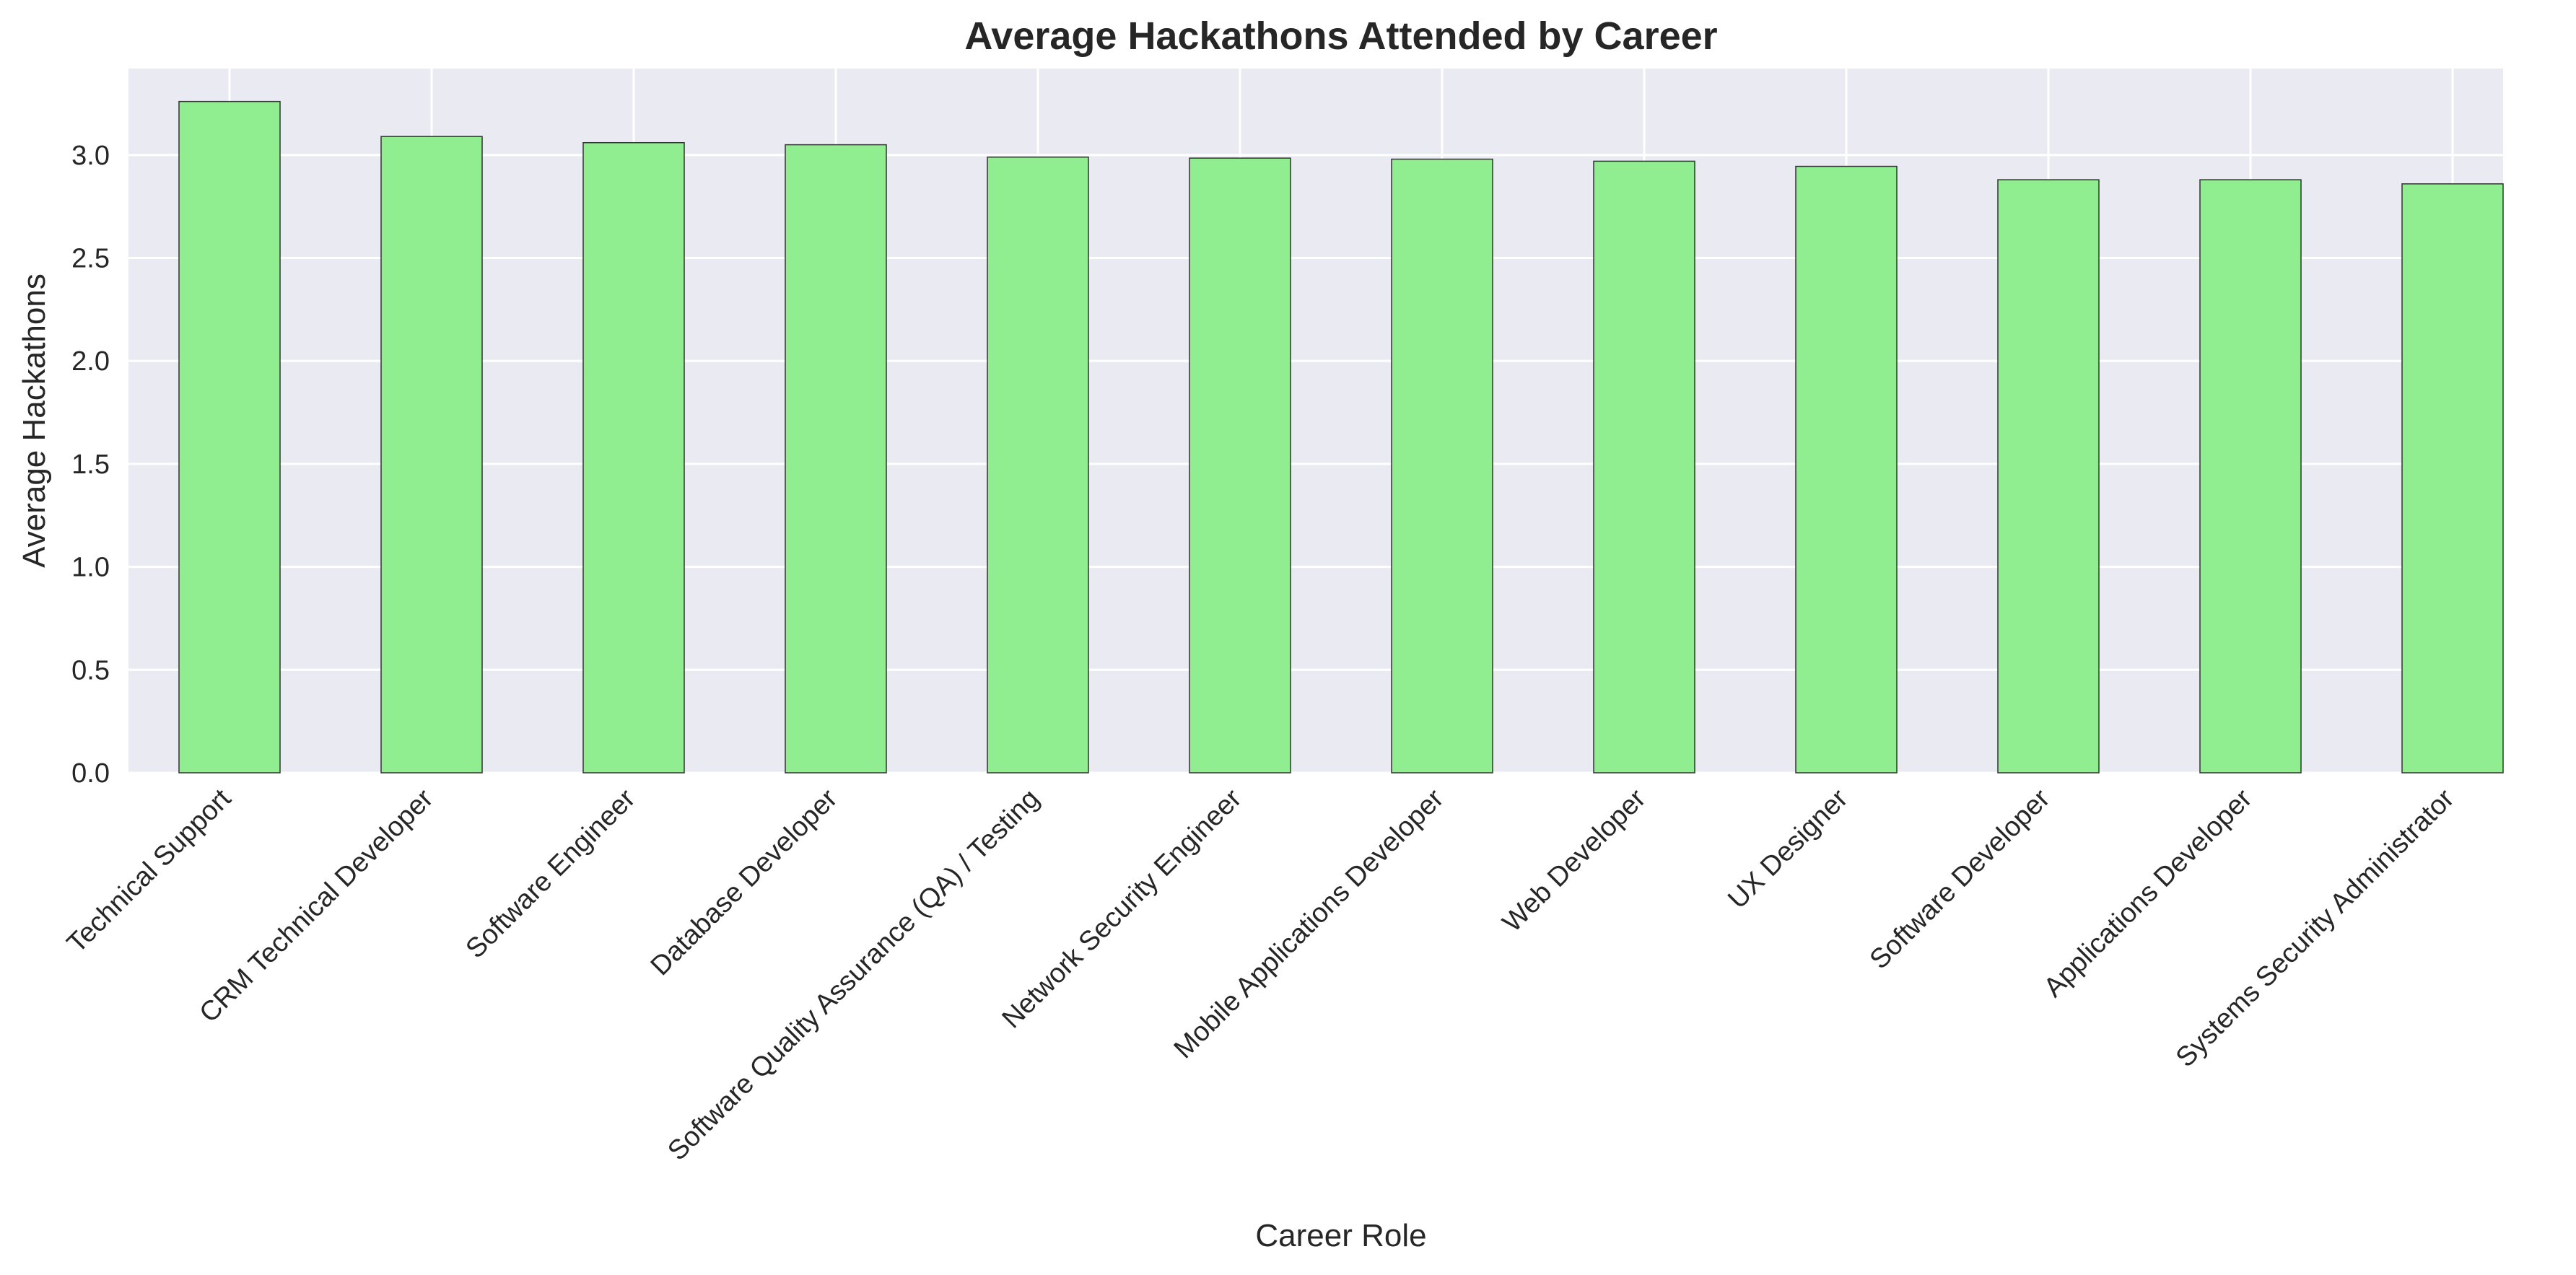  Describe the element at coordinates (1122, 909) in the screenshot. I see `x-tick-label: Network Security Engineer` at that location.